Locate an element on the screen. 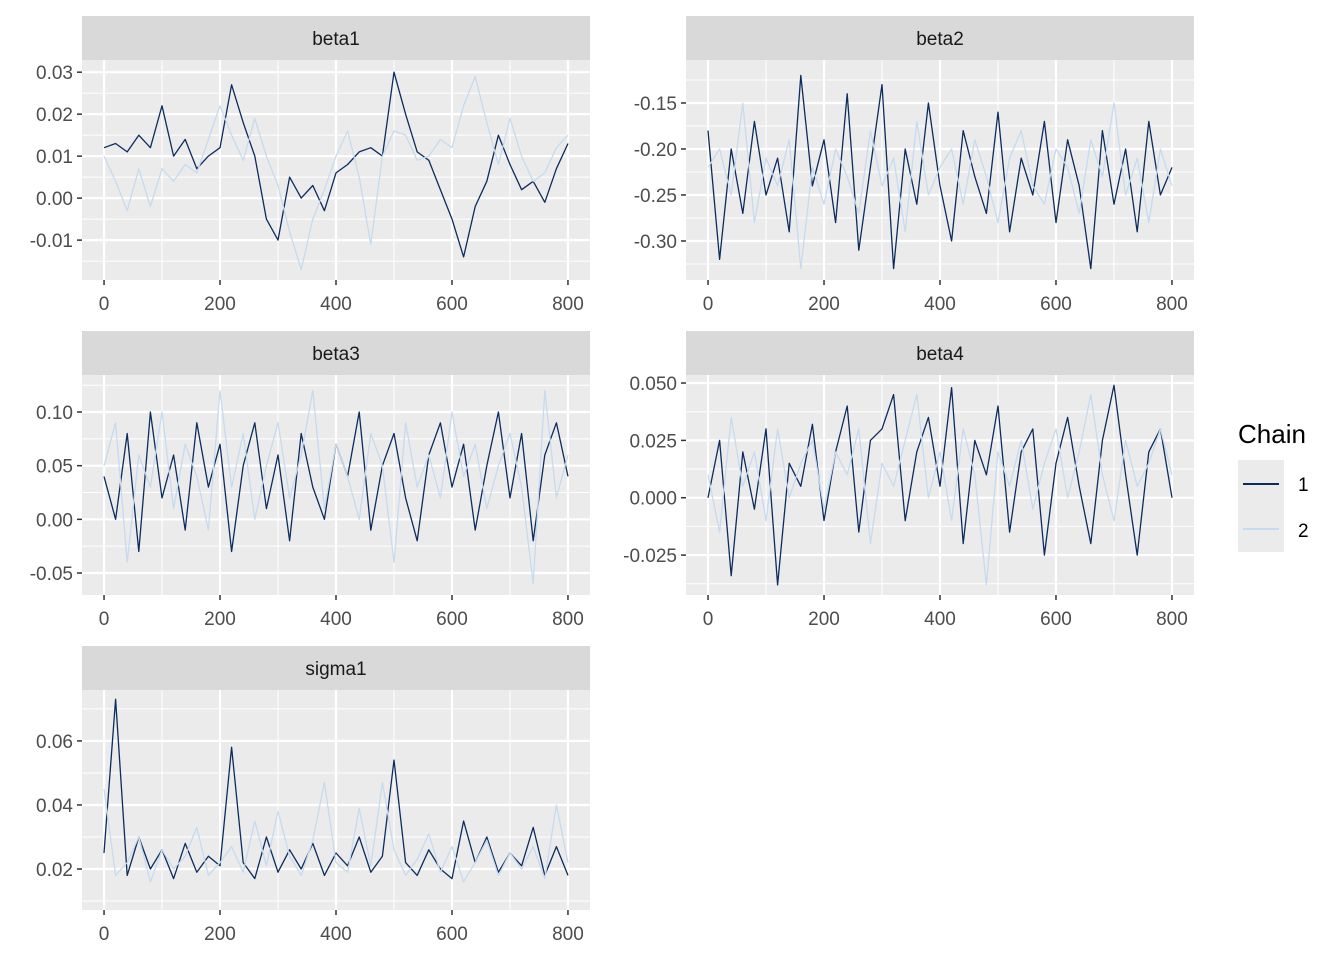  strip-label: beta1 is located at coordinates (336, 39).